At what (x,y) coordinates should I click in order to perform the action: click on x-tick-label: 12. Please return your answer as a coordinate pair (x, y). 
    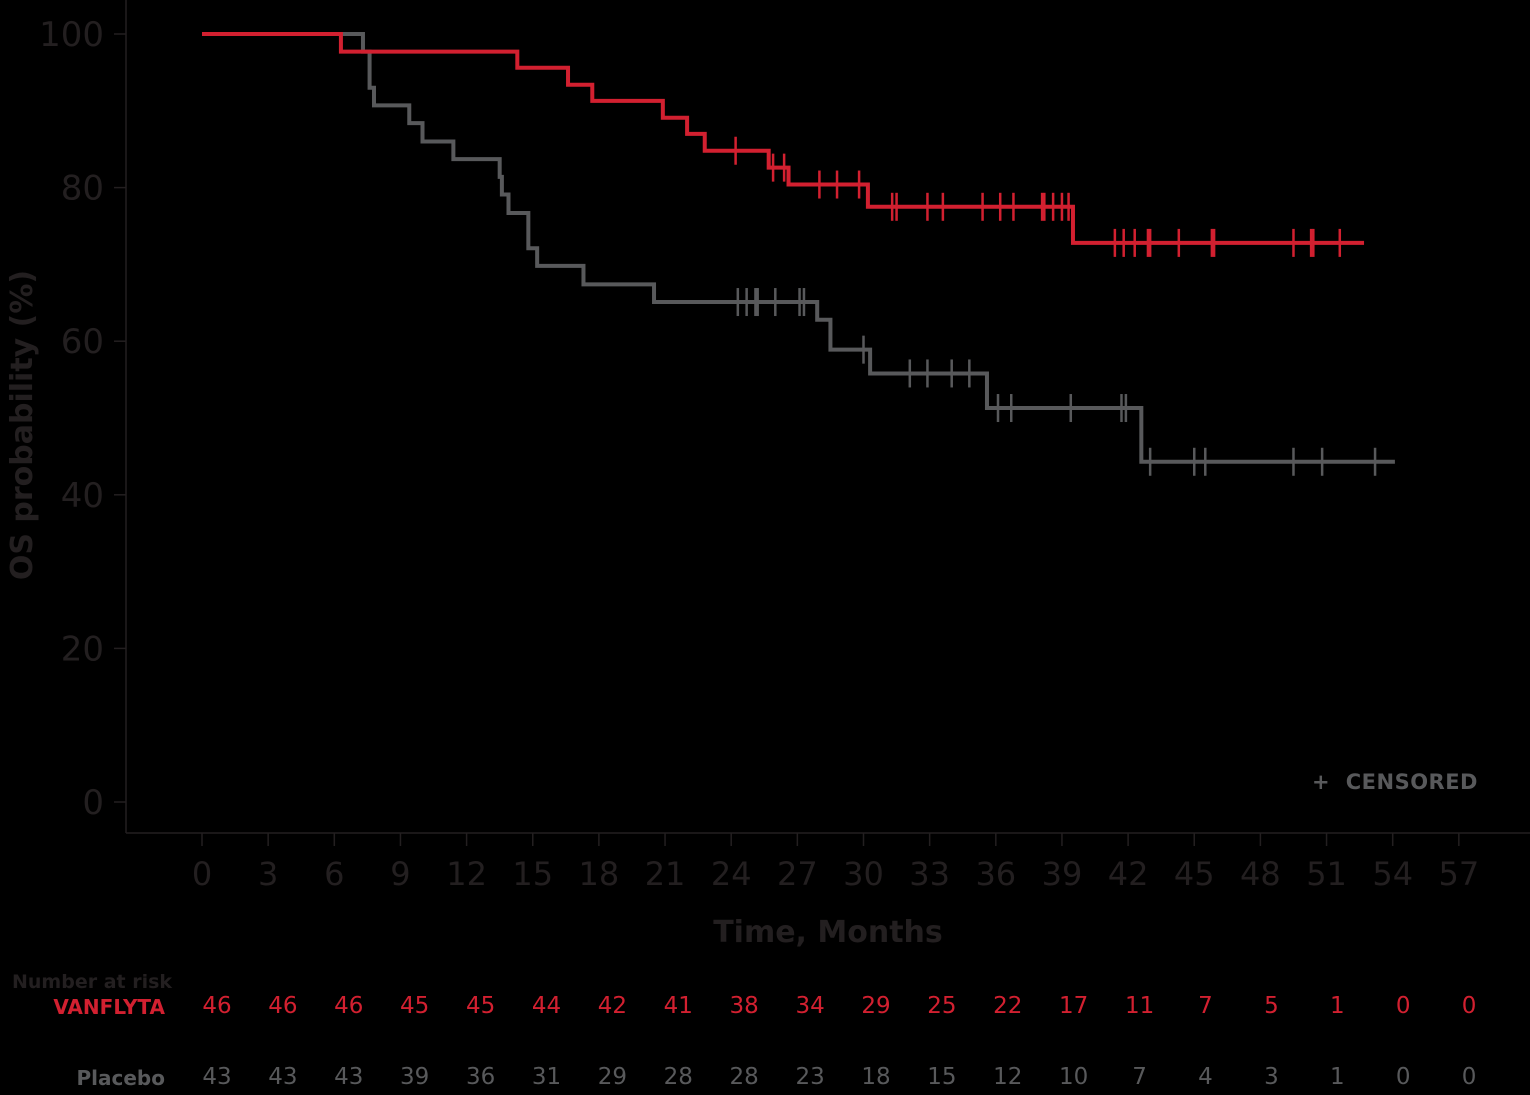
    Looking at the image, I should click on (466, 874).